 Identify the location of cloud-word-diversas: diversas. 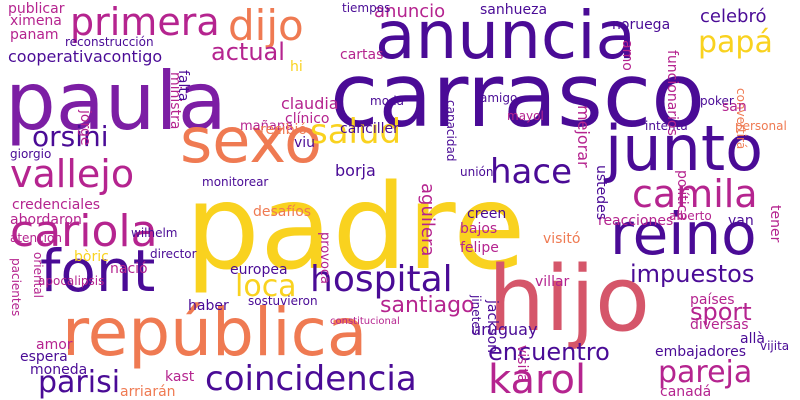
(719, 325).